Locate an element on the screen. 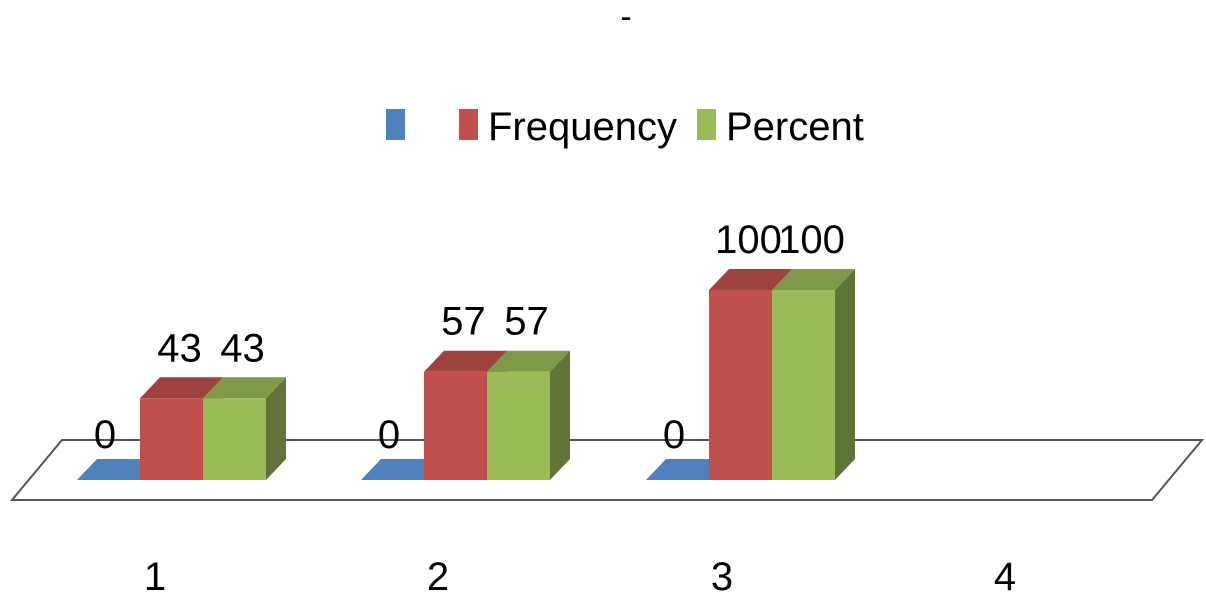  legend: Frequency Percent is located at coordinates (625, 127).